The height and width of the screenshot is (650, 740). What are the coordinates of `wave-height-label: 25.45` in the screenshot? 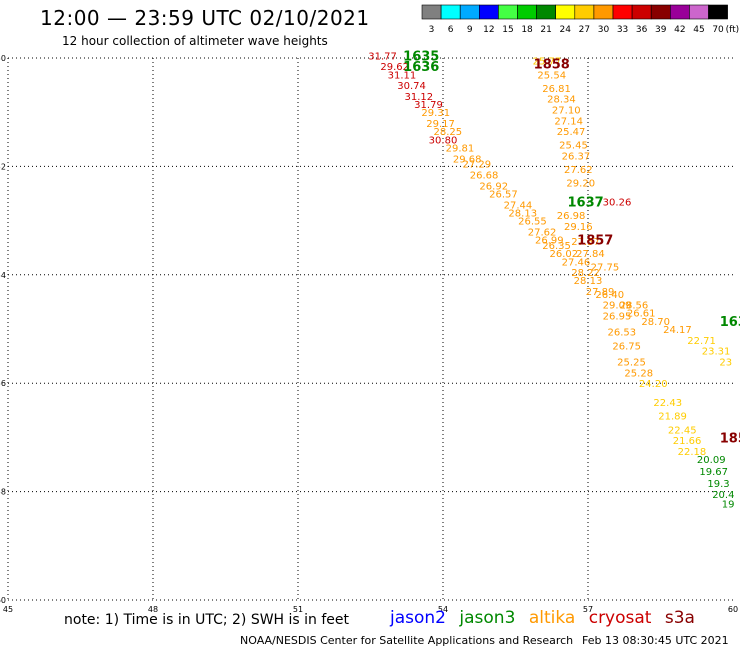 It's located at (573, 146).